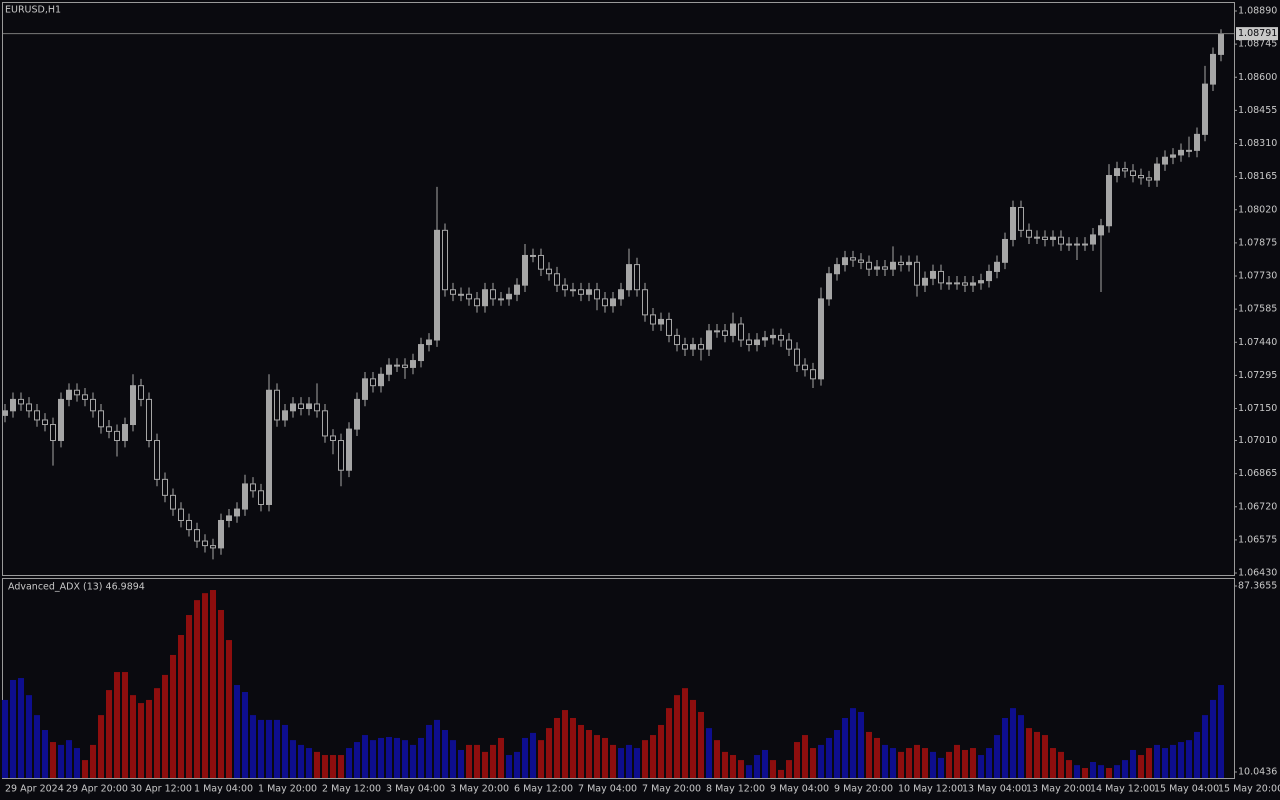 This screenshot has width=1280, height=800. What do you see at coordinates (1257, 110) in the screenshot?
I see `y-tick-label: 1.08455` at bounding box center [1257, 110].